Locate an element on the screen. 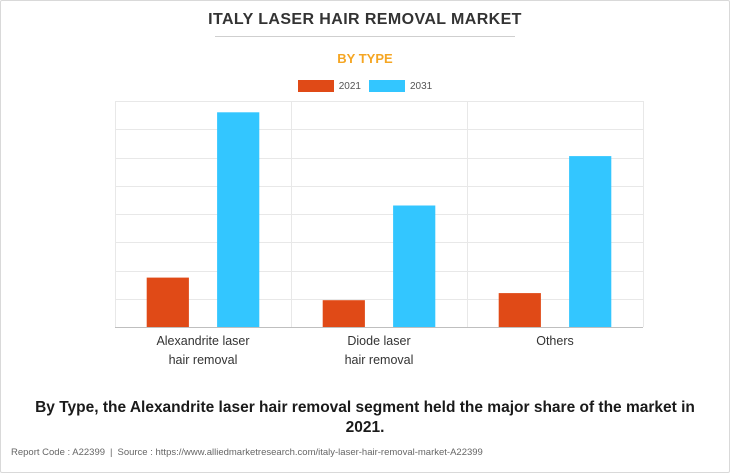 Image resolution: width=730 pixels, height=473 pixels. legend-label-2021: 2021 is located at coordinates (349, 86).